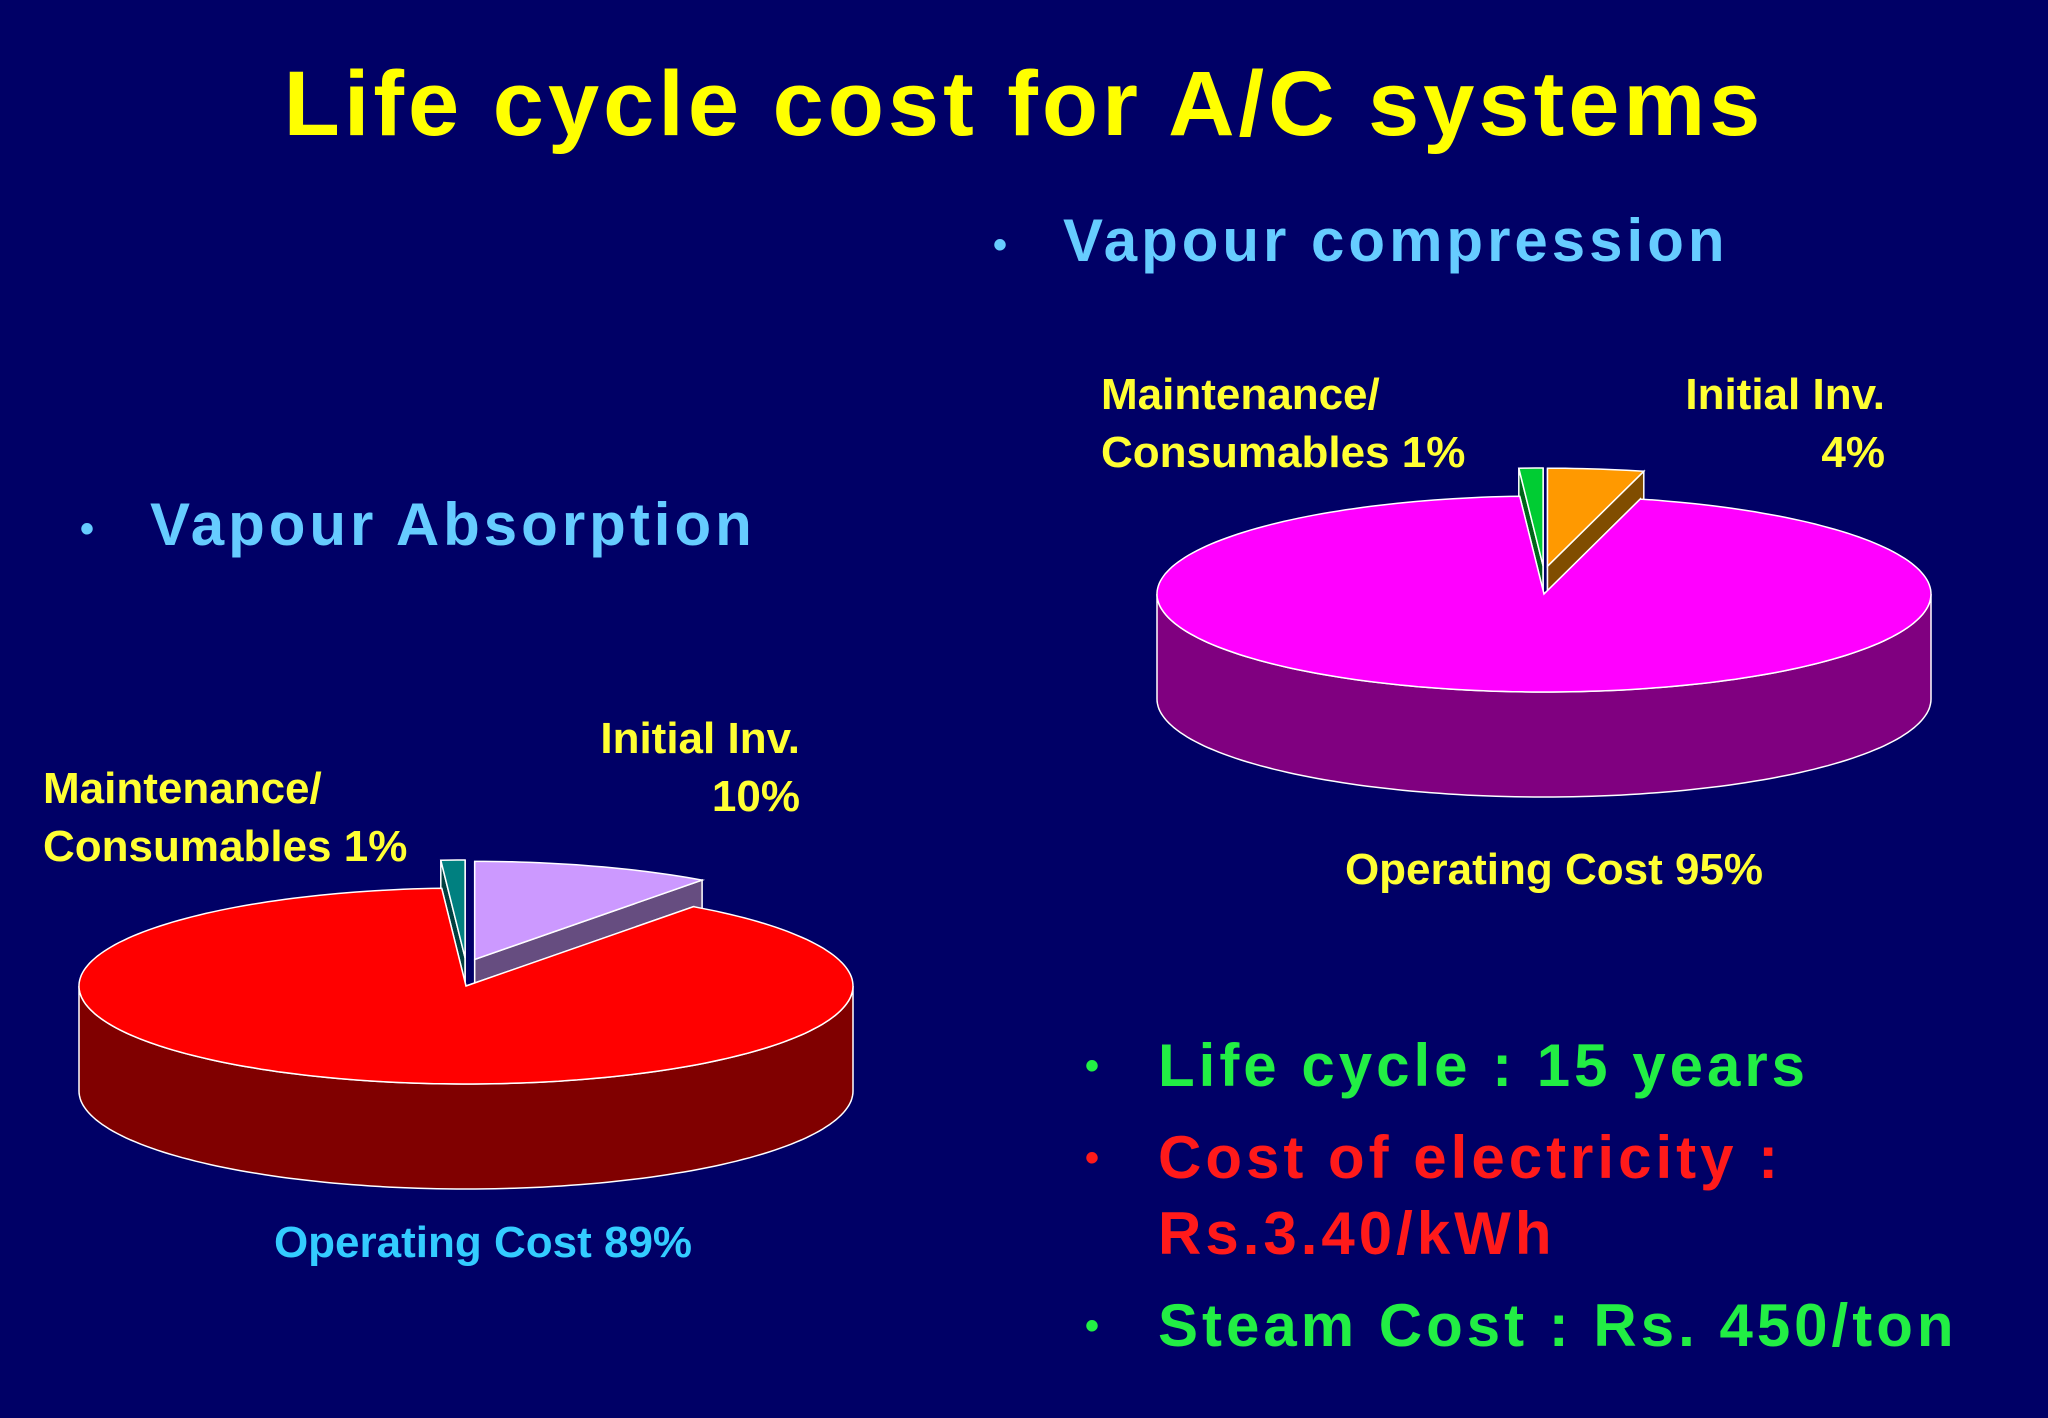  Describe the element at coordinates (1521, 1326) in the screenshot. I see `note: Steam Cost : Rs. 450/ton` at that location.